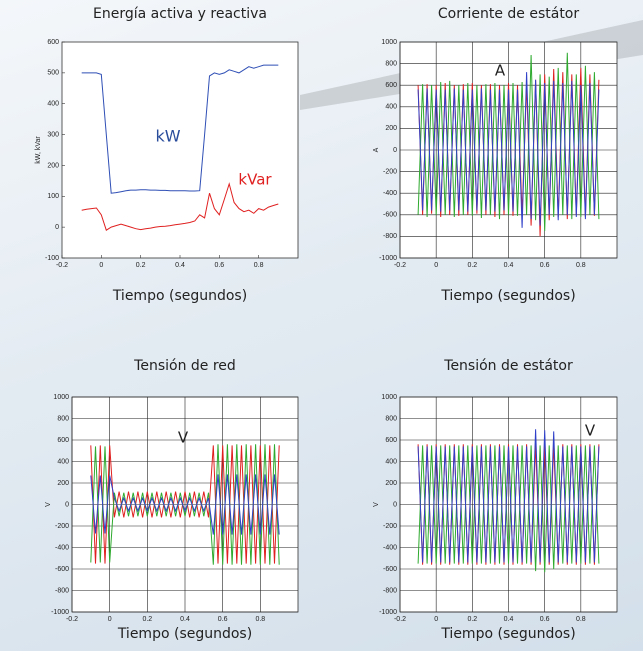  I want to click on plot-area, so click(180, 150).